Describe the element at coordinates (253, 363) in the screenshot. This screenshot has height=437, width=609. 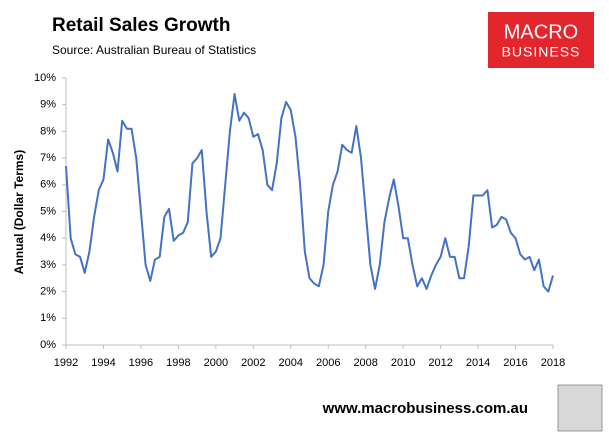
I see `x-tick-label: 2002` at that location.